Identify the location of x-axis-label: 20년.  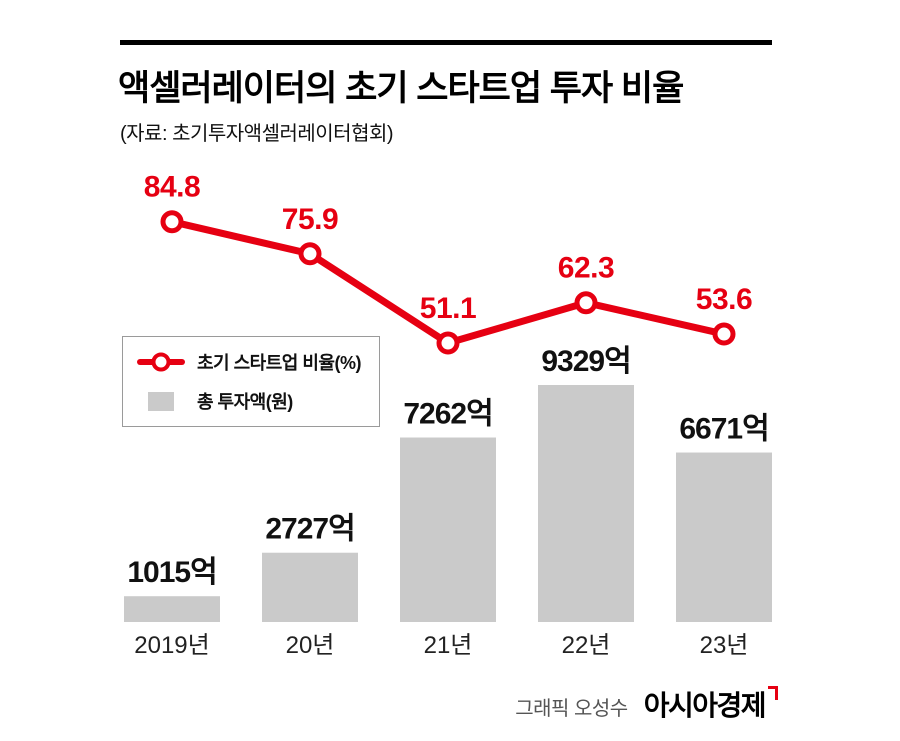
(310, 645).